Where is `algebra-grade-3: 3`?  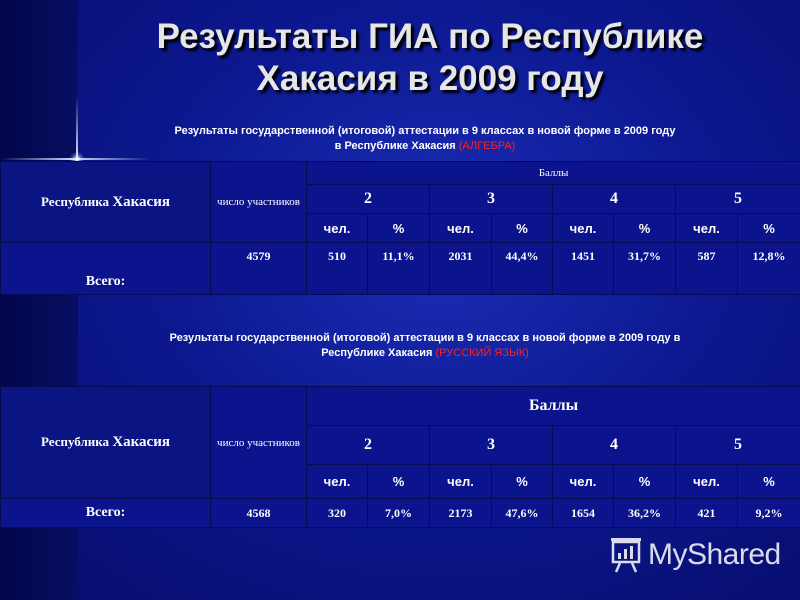
algebra-grade-3: 3 is located at coordinates (491, 199).